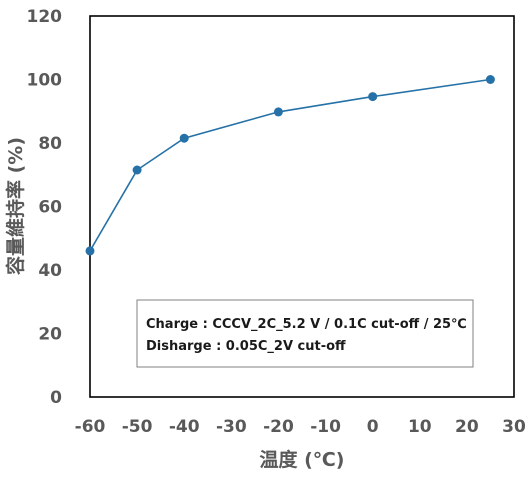 This screenshot has height=478, width=532. I want to click on x-tick-label: -40, so click(184, 427).